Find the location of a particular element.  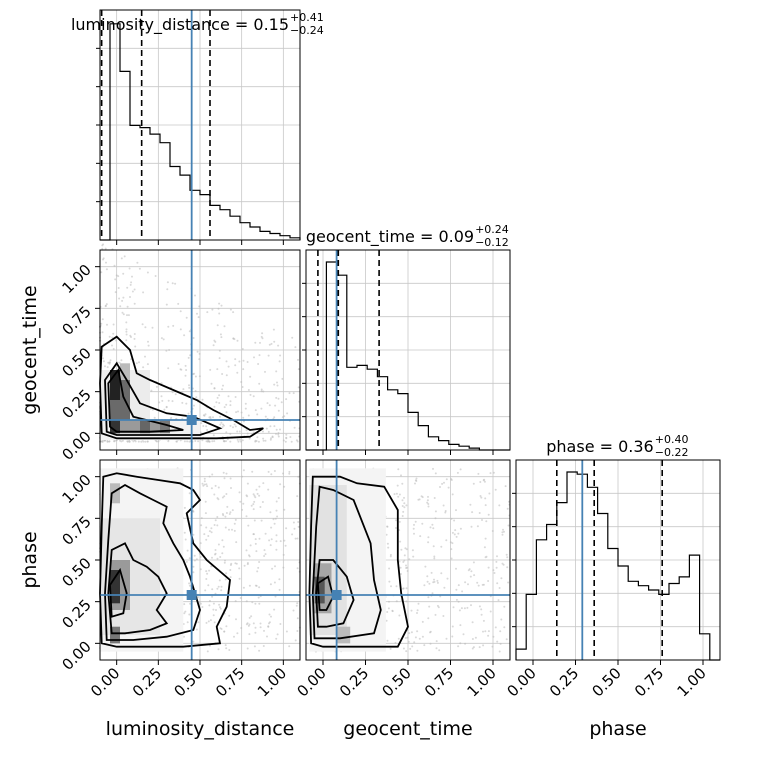

title-minus-error: −0.24 is located at coordinates (307, 30).